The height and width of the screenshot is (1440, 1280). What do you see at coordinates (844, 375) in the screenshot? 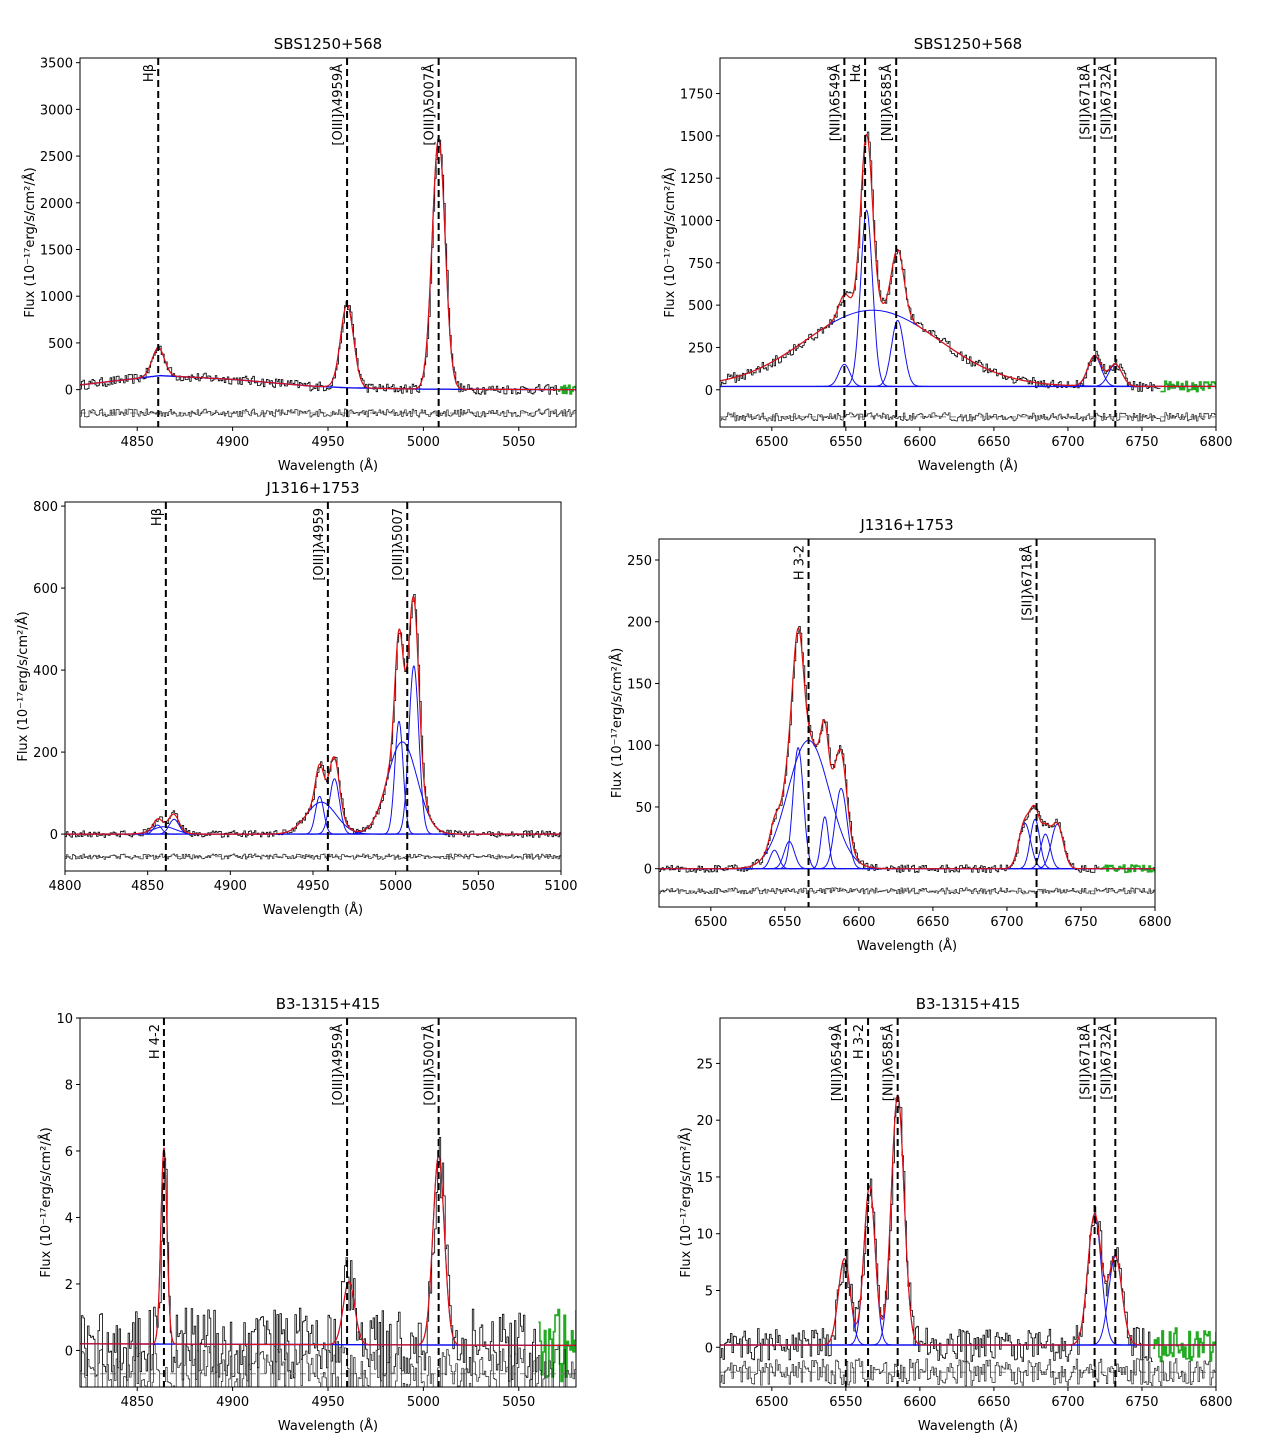
I see `component-NII6549` at bounding box center [844, 375].